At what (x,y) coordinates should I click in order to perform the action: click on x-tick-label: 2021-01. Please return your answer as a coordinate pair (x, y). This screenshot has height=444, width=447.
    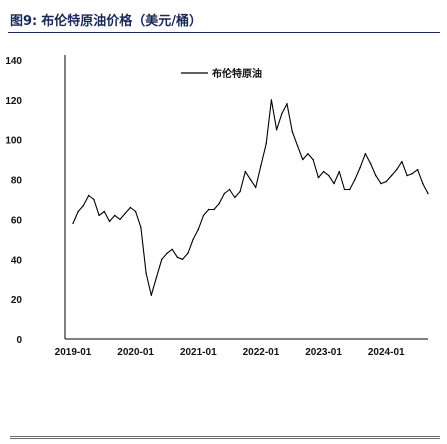
    Looking at the image, I should click on (198, 352).